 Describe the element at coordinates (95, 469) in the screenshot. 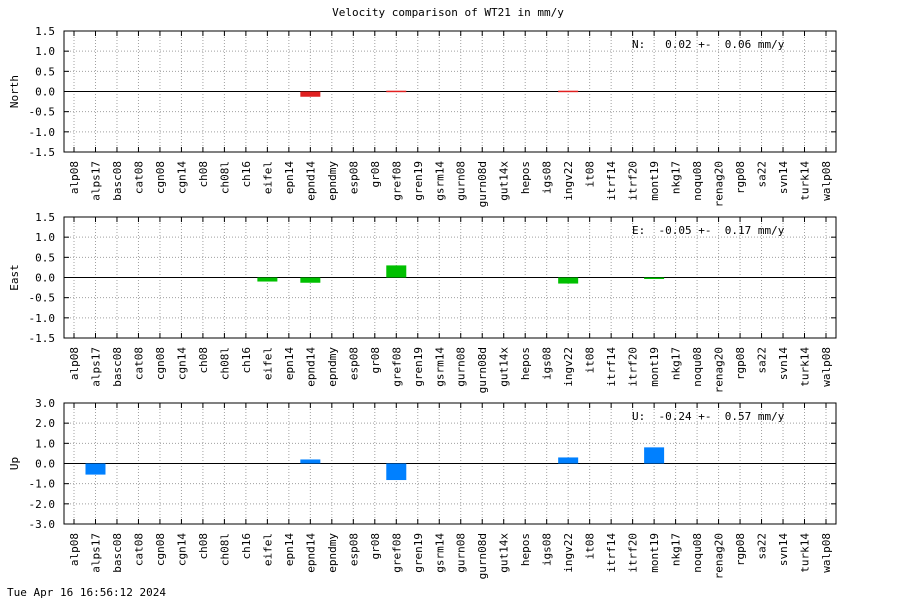

I see `bar-alps17` at that location.